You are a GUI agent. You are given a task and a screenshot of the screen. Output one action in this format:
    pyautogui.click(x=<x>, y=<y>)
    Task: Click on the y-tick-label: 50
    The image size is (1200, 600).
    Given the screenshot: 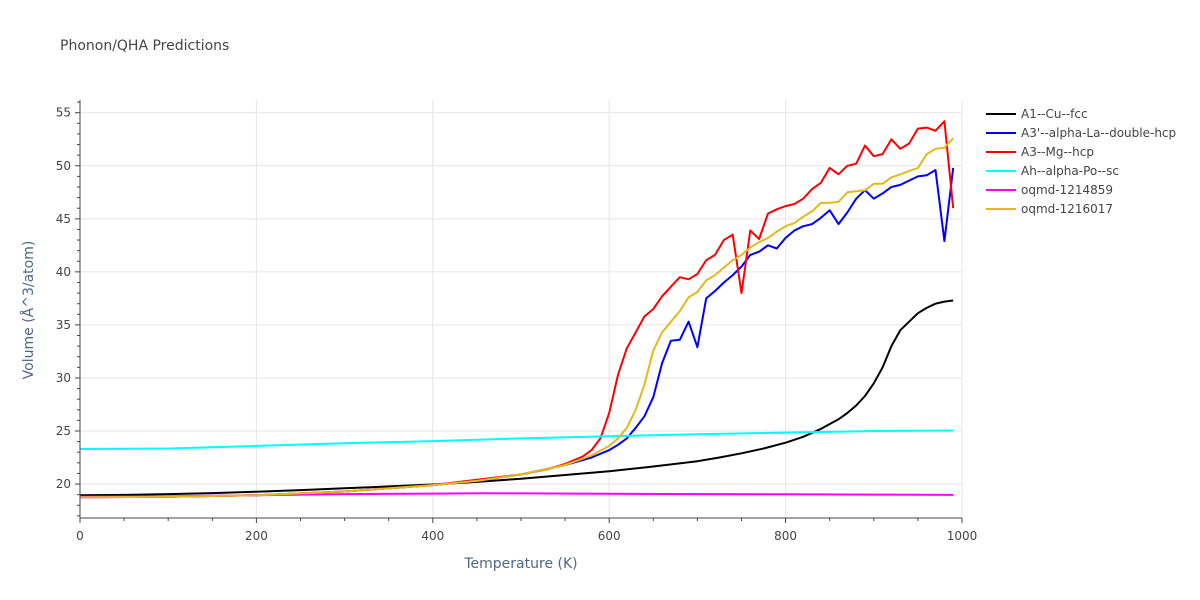 What is the action you would take?
    pyautogui.click(x=63, y=166)
    